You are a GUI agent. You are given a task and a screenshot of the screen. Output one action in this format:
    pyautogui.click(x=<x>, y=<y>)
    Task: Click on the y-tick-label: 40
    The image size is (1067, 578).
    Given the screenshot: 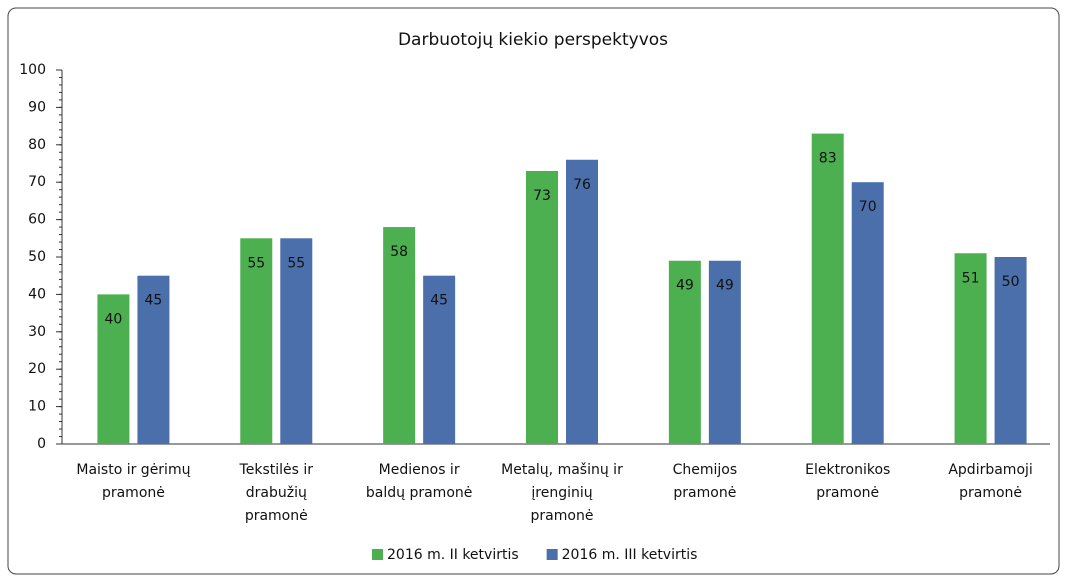 What is the action you would take?
    pyautogui.click(x=37, y=294)
    